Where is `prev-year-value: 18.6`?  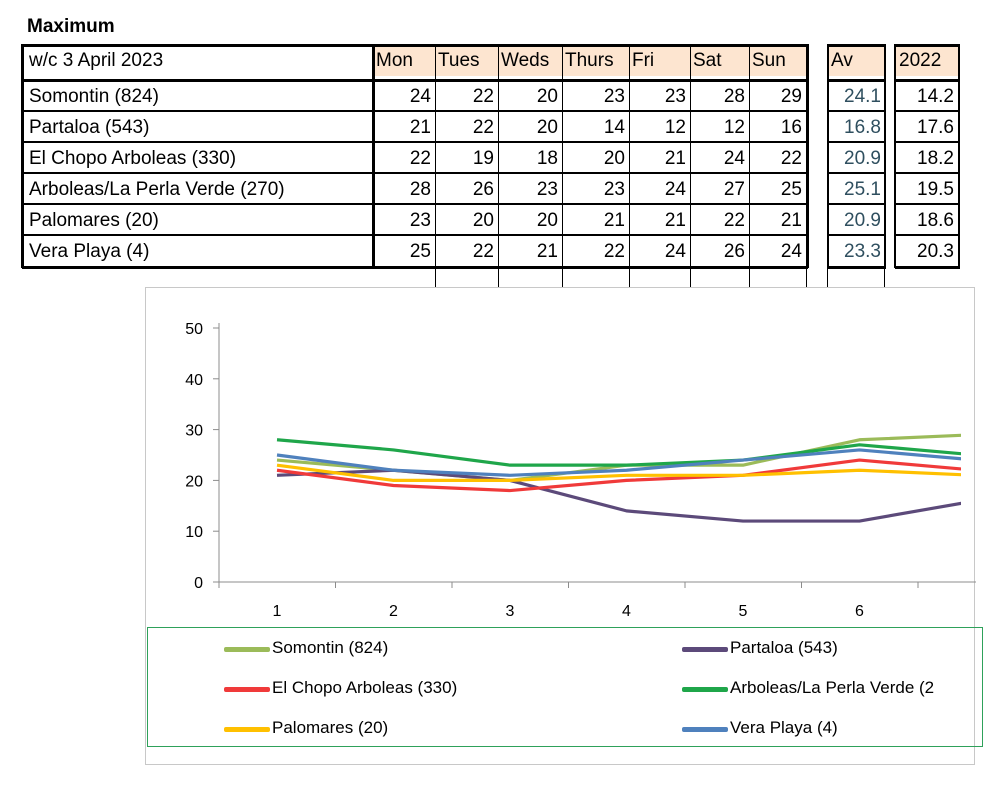 prev-year-value: 18.6 is located at coordinates (935, 220).